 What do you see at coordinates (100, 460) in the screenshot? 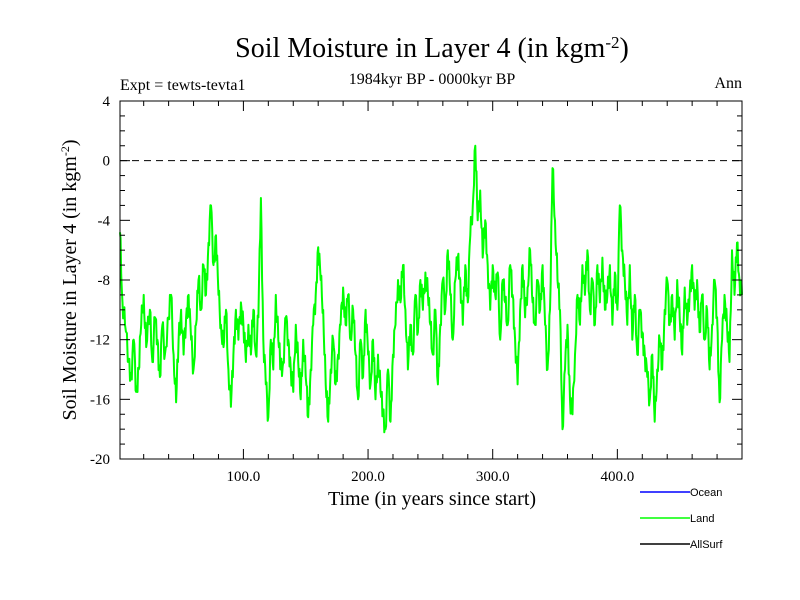
I see `y-tick-label: -20` at bounding box center [100, 460].